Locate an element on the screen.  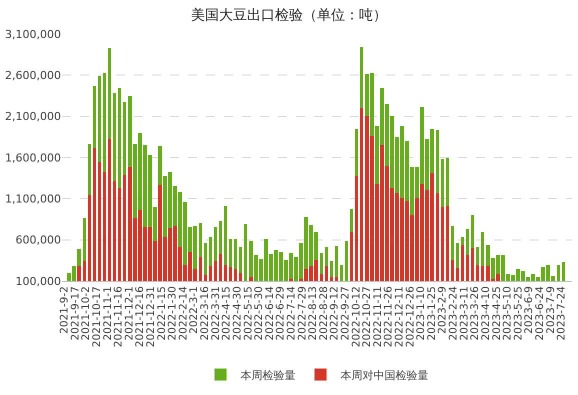
legend-label: 本周检验量 is located at coordinates (268, 375).